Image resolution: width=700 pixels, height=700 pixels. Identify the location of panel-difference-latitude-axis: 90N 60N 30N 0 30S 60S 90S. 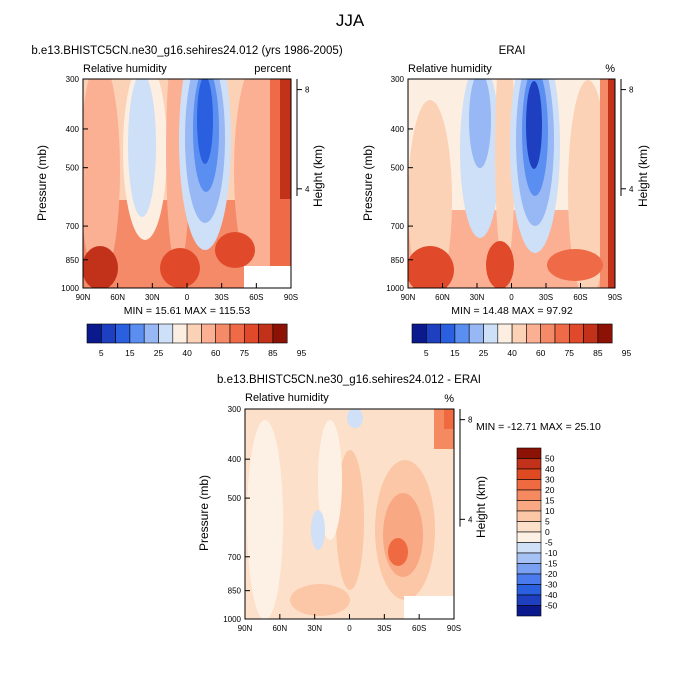
(349, 623).